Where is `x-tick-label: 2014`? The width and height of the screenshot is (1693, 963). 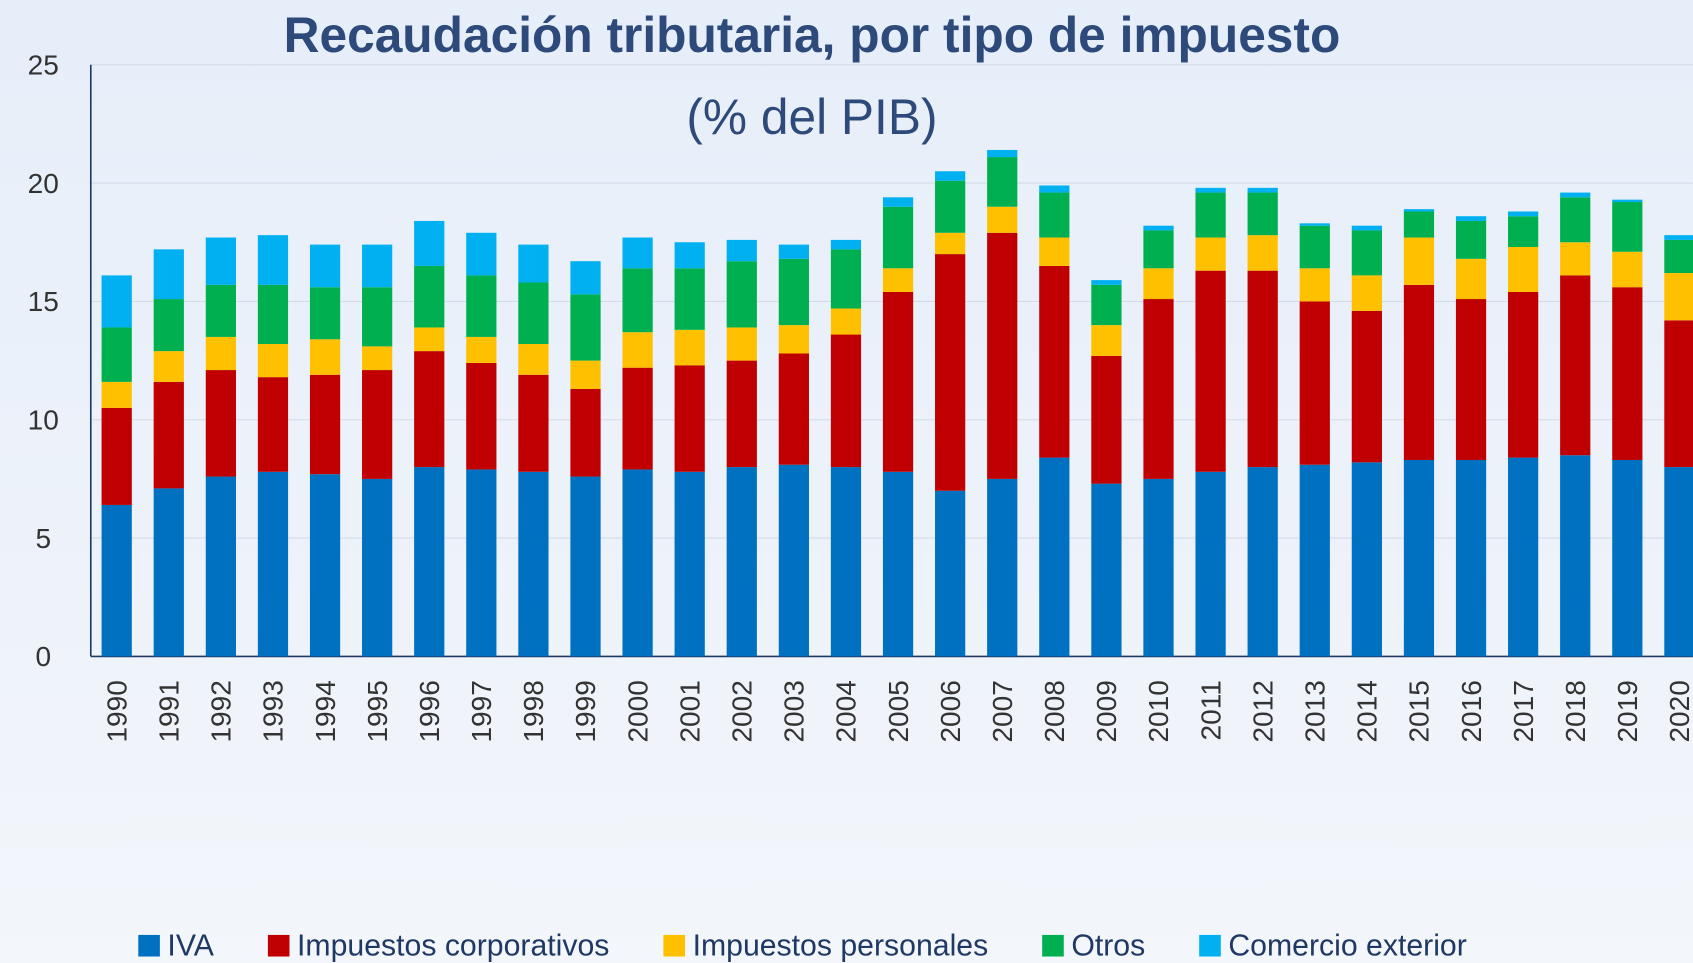
x-tick-label: 2014 is located at coordinates (1367, 711).